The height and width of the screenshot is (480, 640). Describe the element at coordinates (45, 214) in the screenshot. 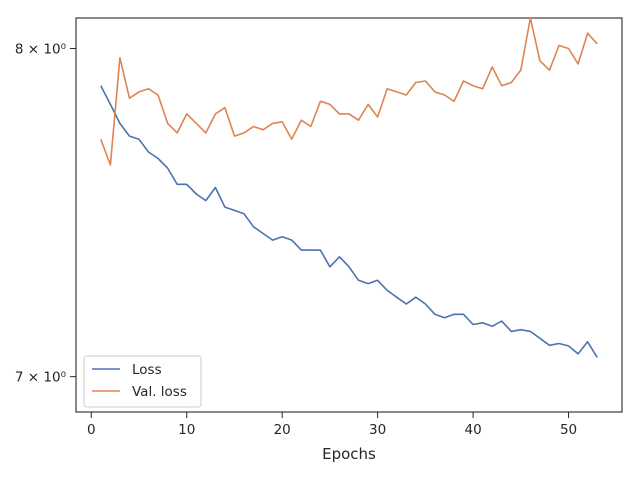

I see `y-axis: 7 × 10⁰ 8 × 10⁰` at that location.